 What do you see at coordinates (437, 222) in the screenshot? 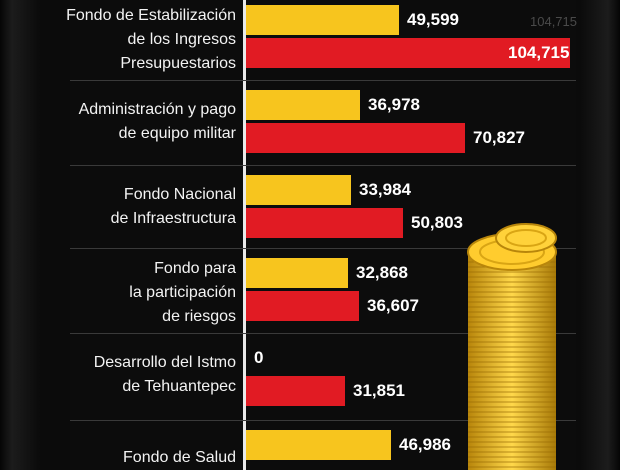
I see `data-label: 50,803` at bounding box center [437, 222].